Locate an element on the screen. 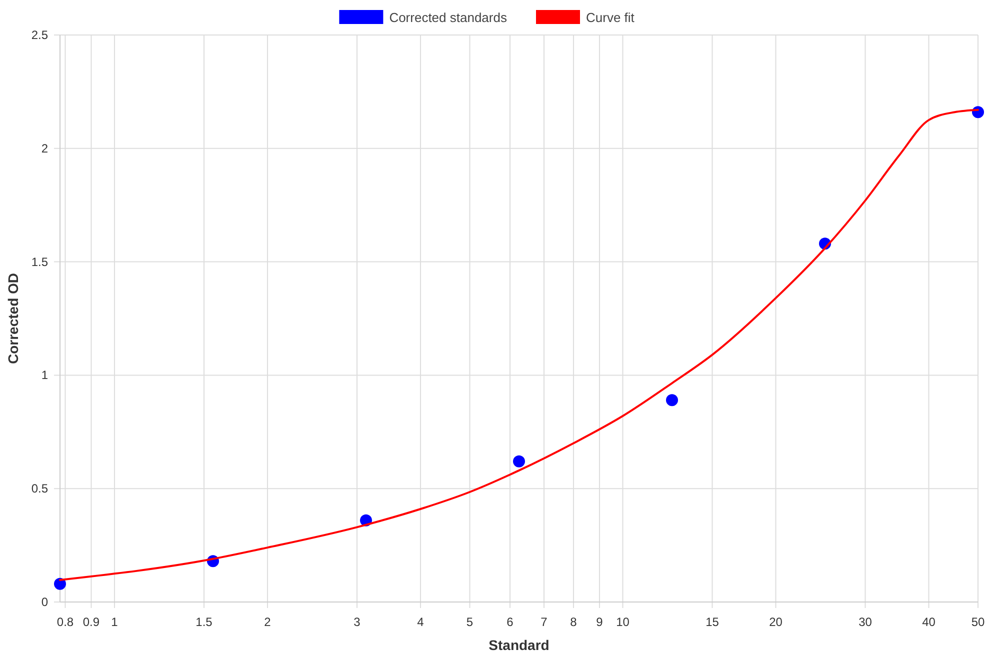 The height and width of the screenshot is (660, 990). x-tick-label: 9 is located at coordinates (600, 622).